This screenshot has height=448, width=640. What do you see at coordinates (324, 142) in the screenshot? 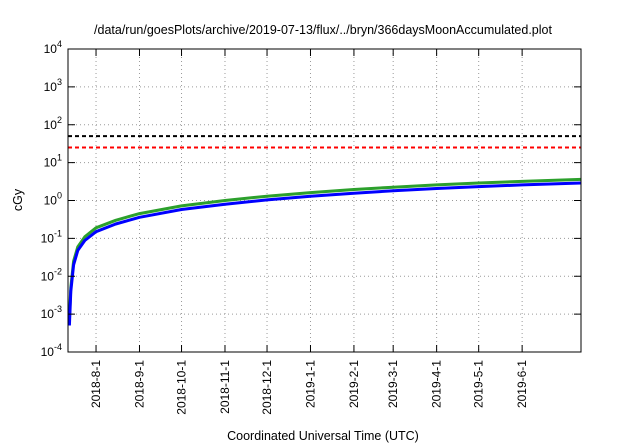
I see `reference-lines` at bounding box center [324, 142].